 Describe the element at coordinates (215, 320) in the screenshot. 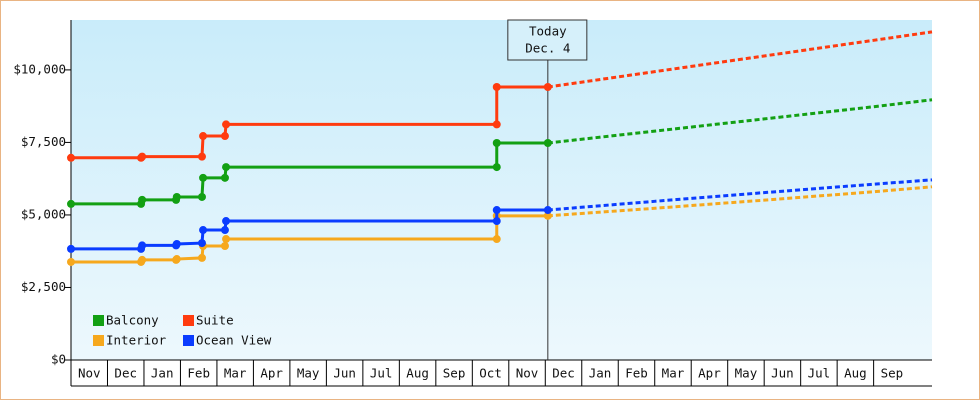

I see `legend-label: Suite` at that location.